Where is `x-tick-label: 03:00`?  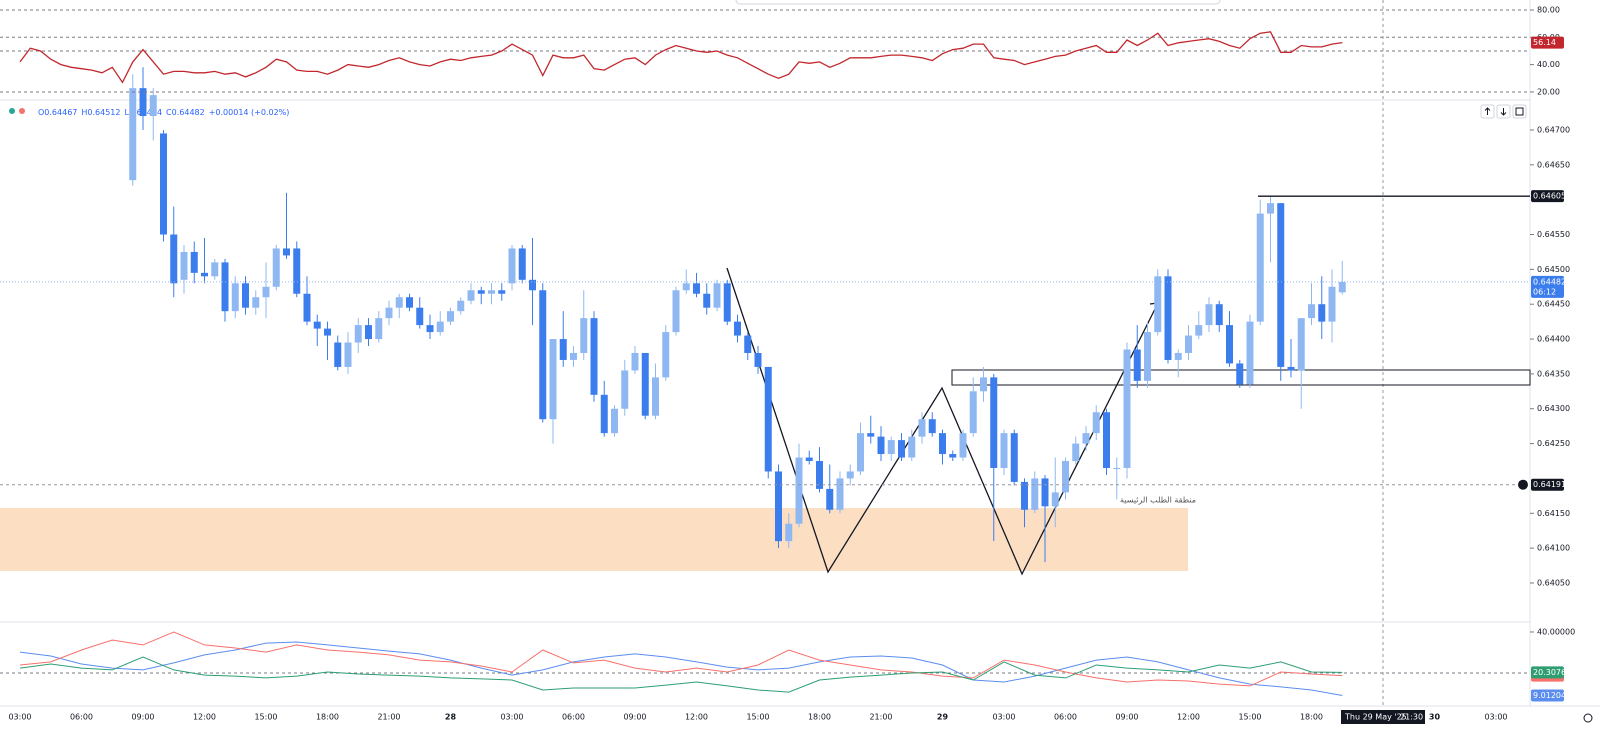 x-tick-label: 03:00 is located at coordinates (1003, 717).